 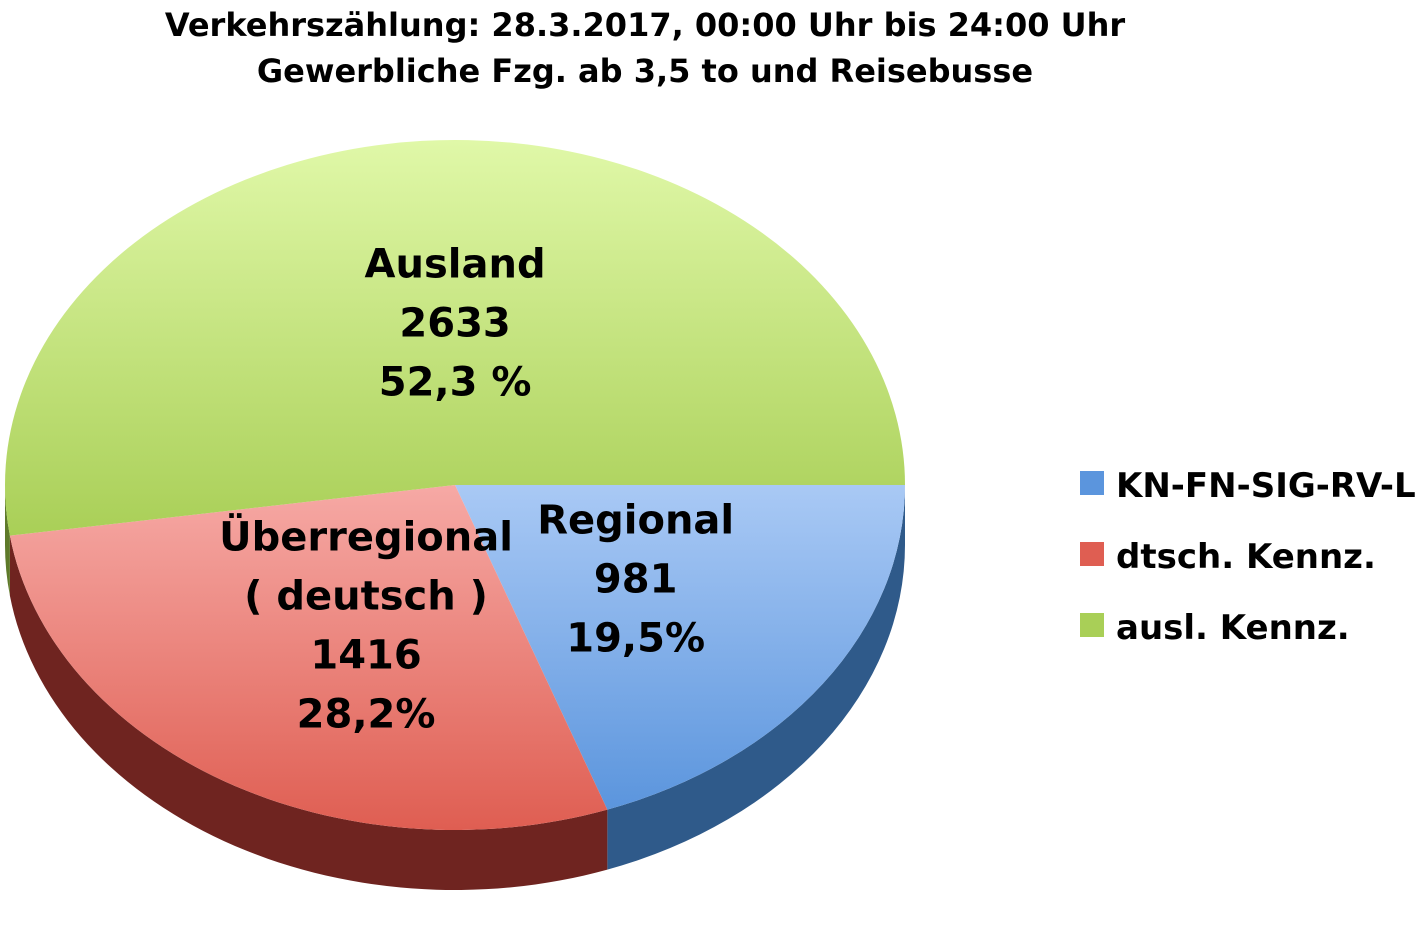 What do you see at coordinates (636, 580) in the screenshot?
I see `slice-label-kn-fn-sig-rv-li-1: 981` at bounding box center [636, 580].